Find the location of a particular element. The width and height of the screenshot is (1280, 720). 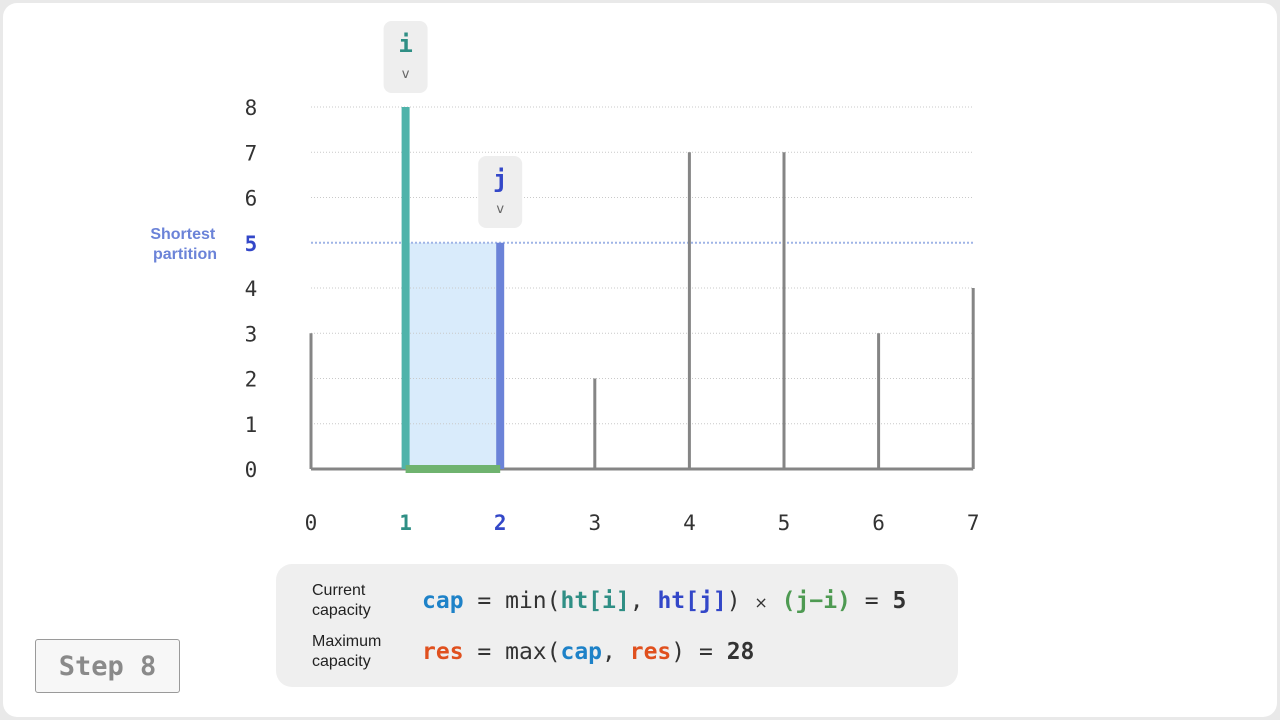

pointer-j-arrow: v is located at coordinates (500, 209).